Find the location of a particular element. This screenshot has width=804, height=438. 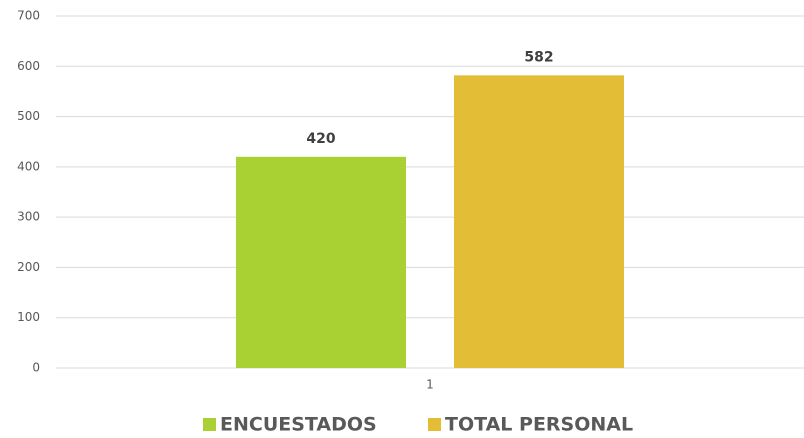

y-tick-label: 300 is located at coordinates (28, 217).